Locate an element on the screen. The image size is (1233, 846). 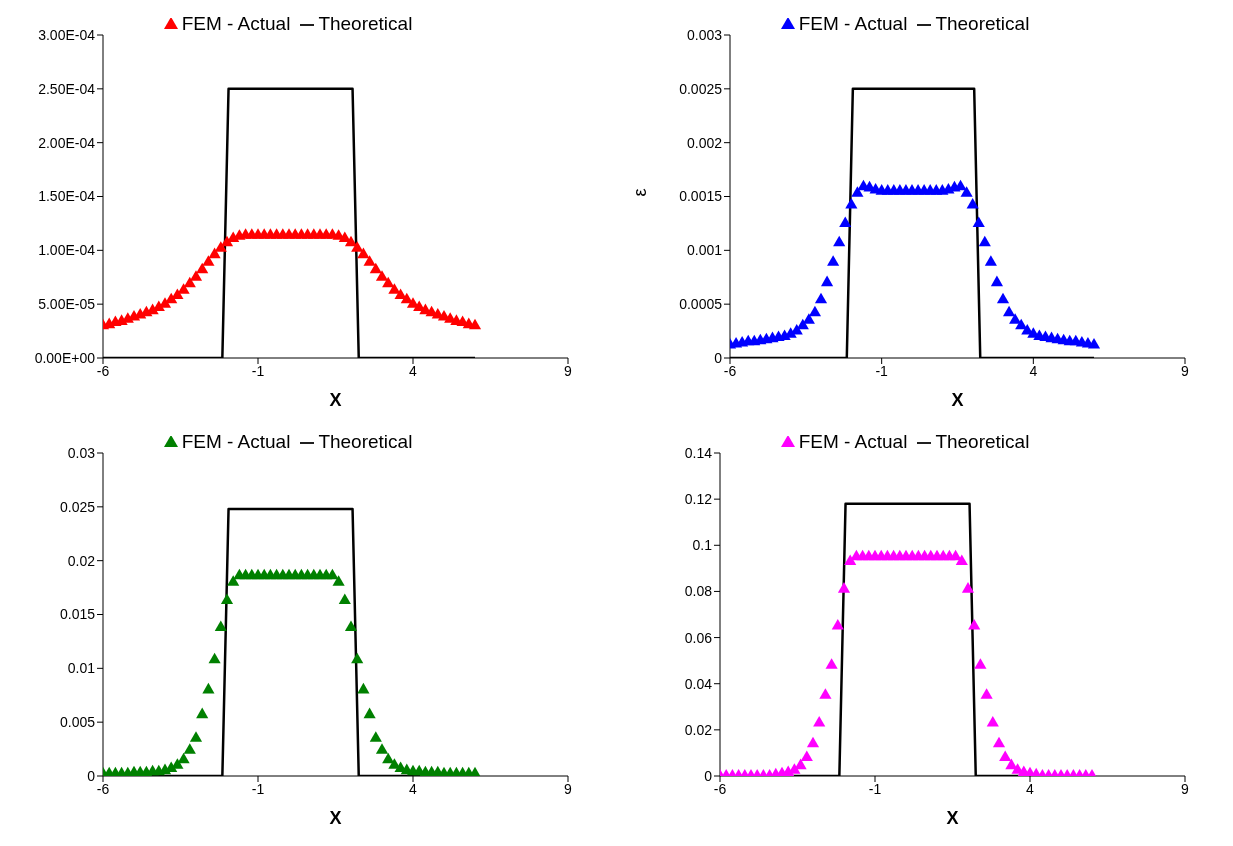
y-tick-label: 0.0025 is located at coordinates (701, 88).